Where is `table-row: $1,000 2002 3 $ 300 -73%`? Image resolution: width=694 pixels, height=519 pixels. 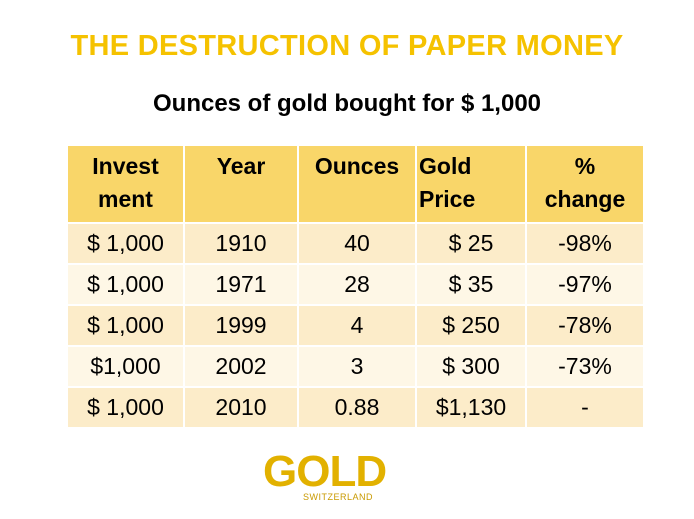
table-row: $1,000 2002 3 $ 300 -73% is located at coordinates (355, 367).